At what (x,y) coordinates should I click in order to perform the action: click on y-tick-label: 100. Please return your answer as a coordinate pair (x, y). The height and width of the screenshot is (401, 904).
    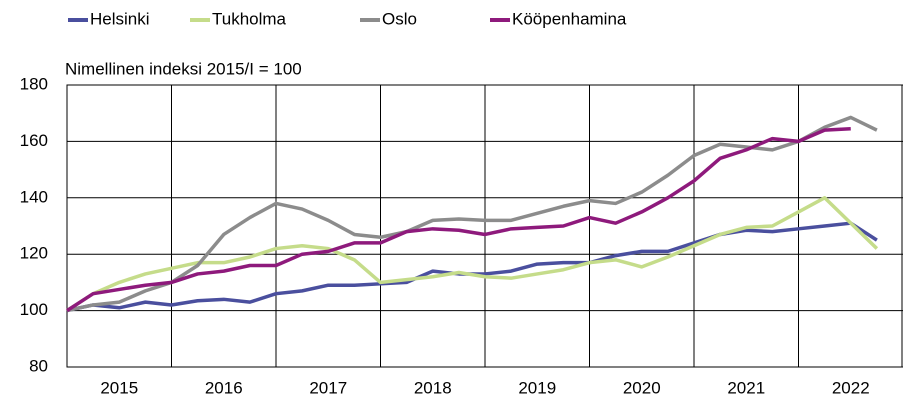
    Looking at the image, I should click on (34, 309).